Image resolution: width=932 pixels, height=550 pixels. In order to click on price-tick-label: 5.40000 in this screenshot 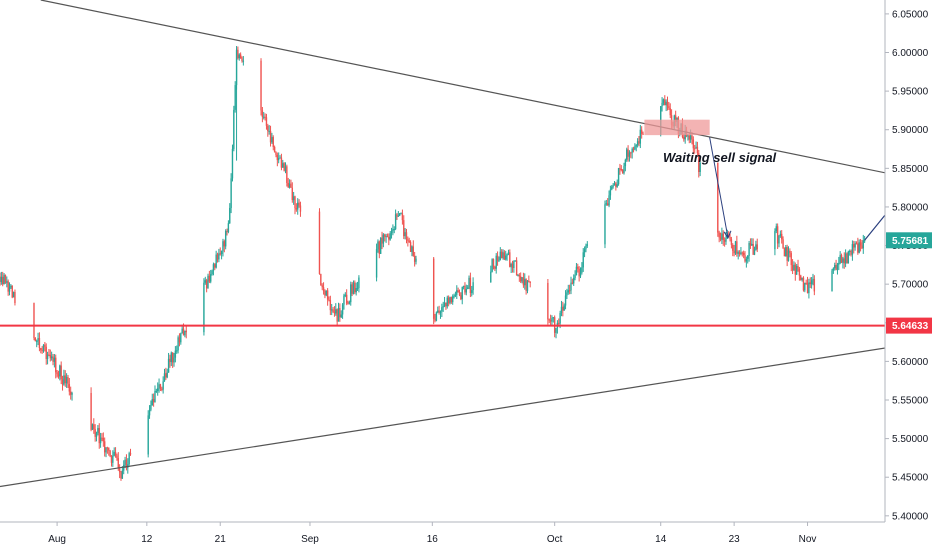, I will do `click(910, 516)`.